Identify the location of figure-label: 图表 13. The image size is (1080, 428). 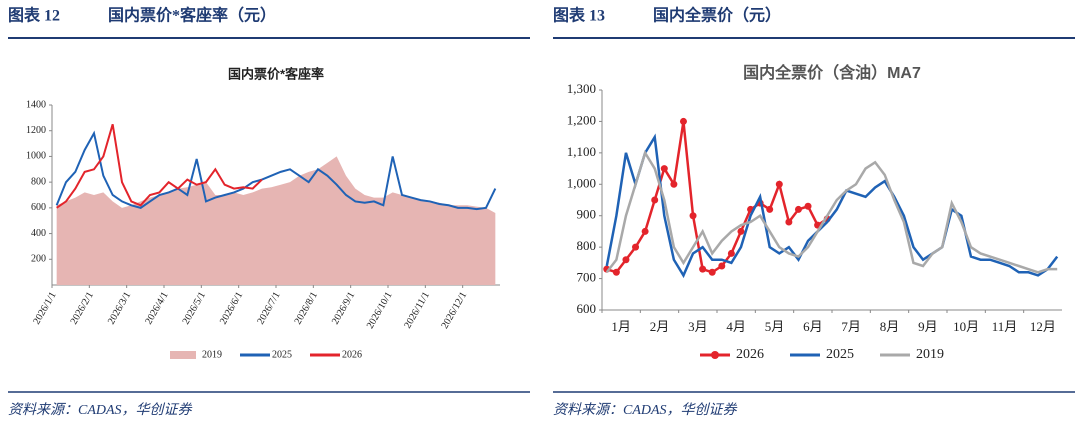
(579, 15).